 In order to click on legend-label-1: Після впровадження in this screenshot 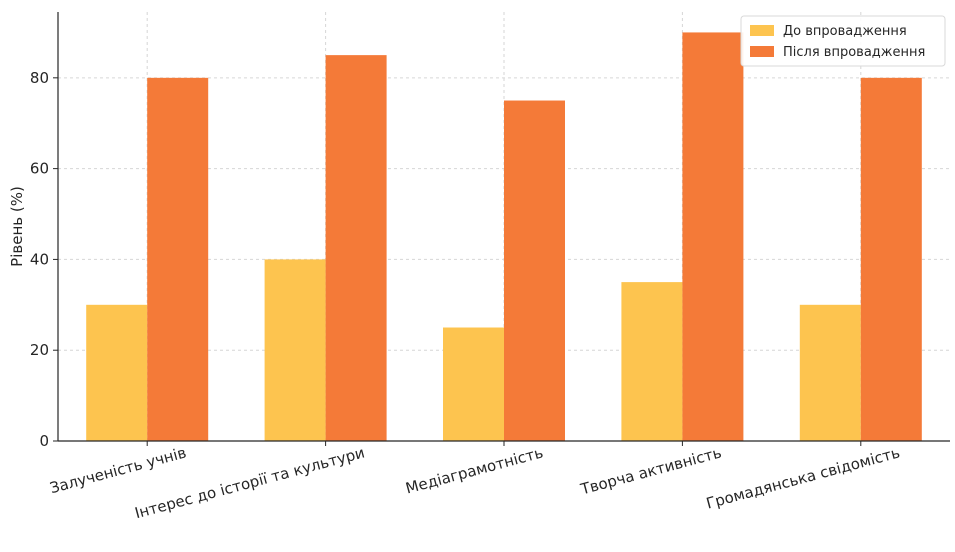, I will do `click(854, 52)`.